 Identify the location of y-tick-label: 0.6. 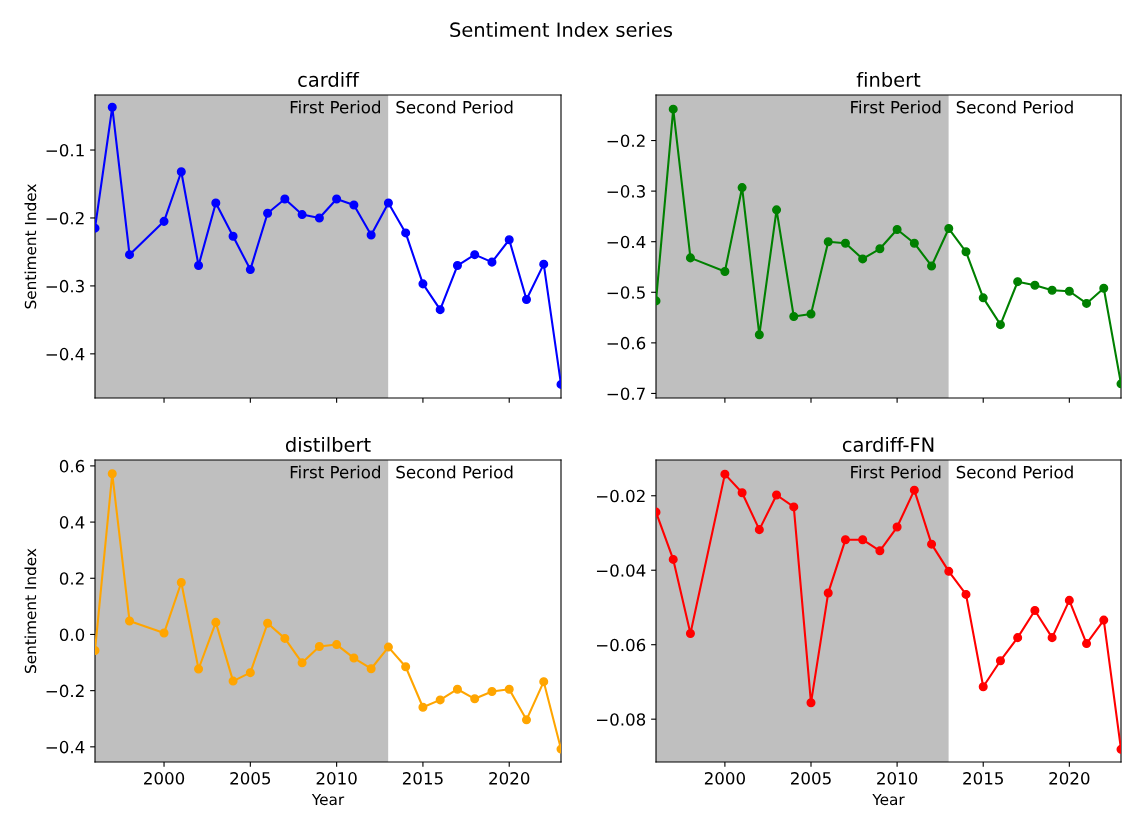
(72, 466).